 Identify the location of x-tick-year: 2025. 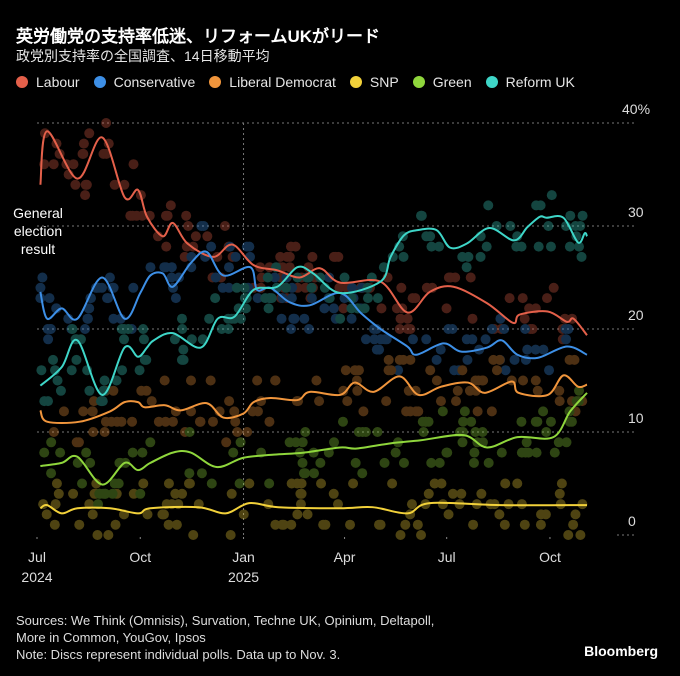
(243, 577).